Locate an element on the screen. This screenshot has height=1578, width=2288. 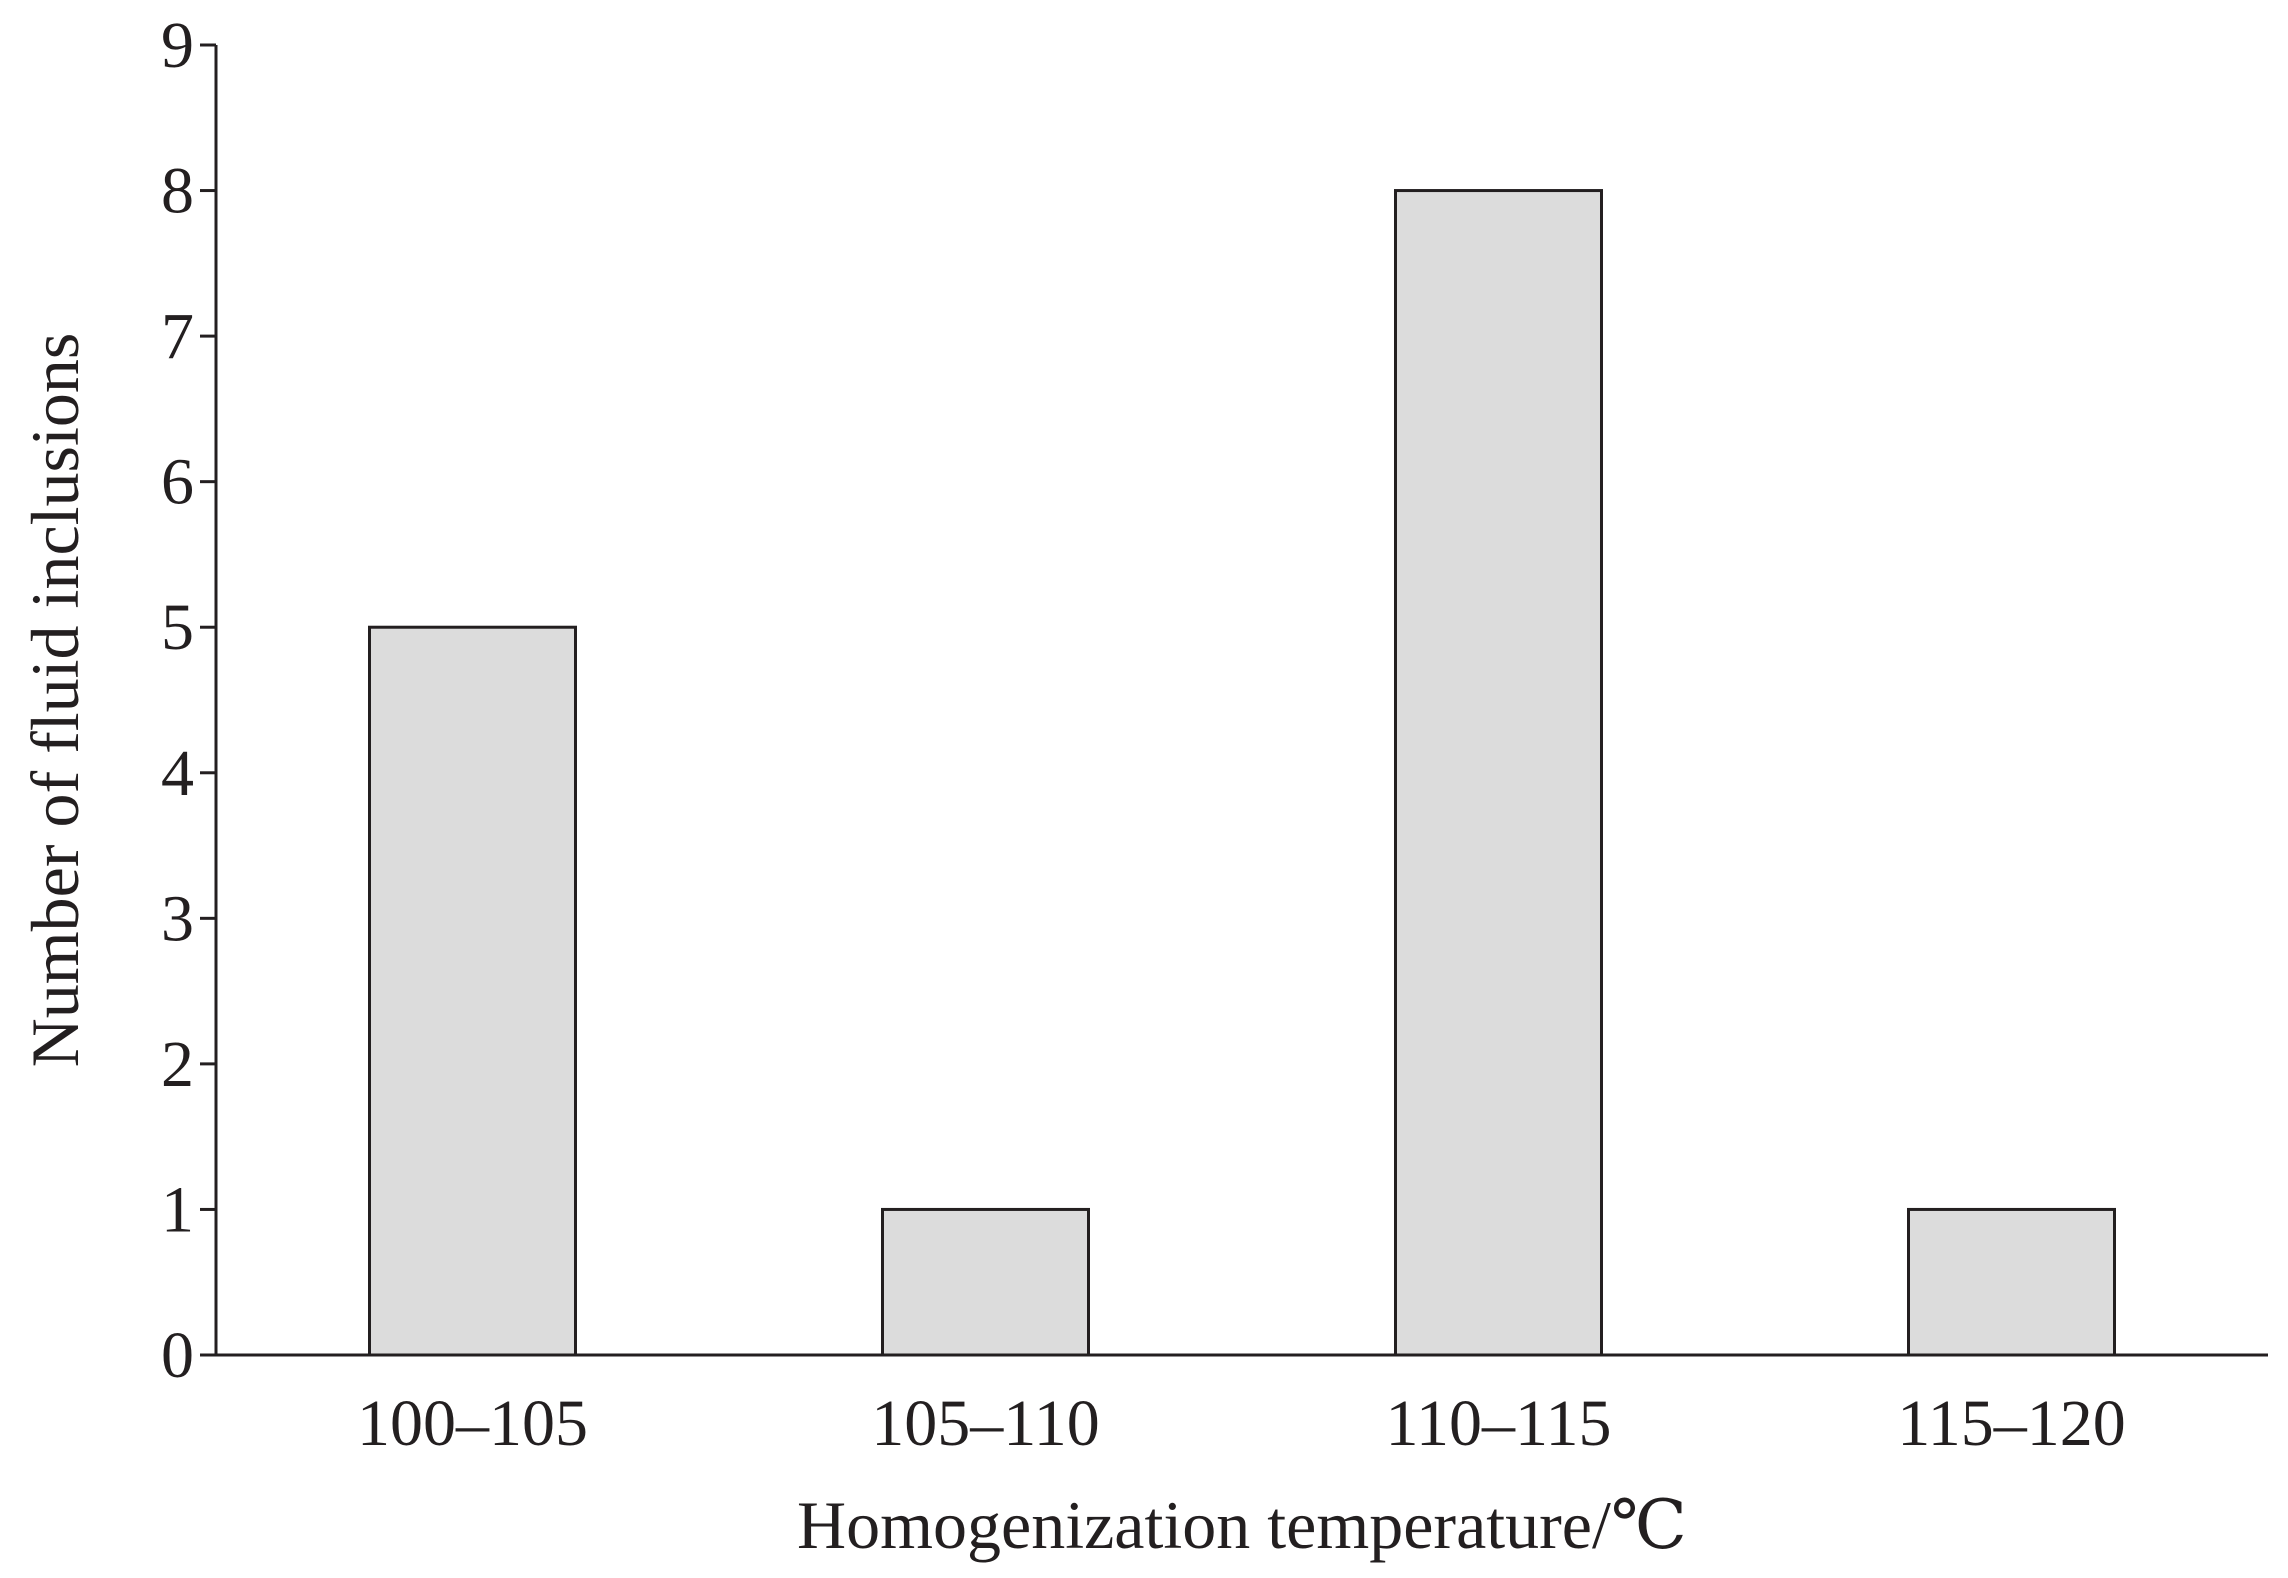
x-tick-label: 110–115 is located at coordinates (1498, 1423).